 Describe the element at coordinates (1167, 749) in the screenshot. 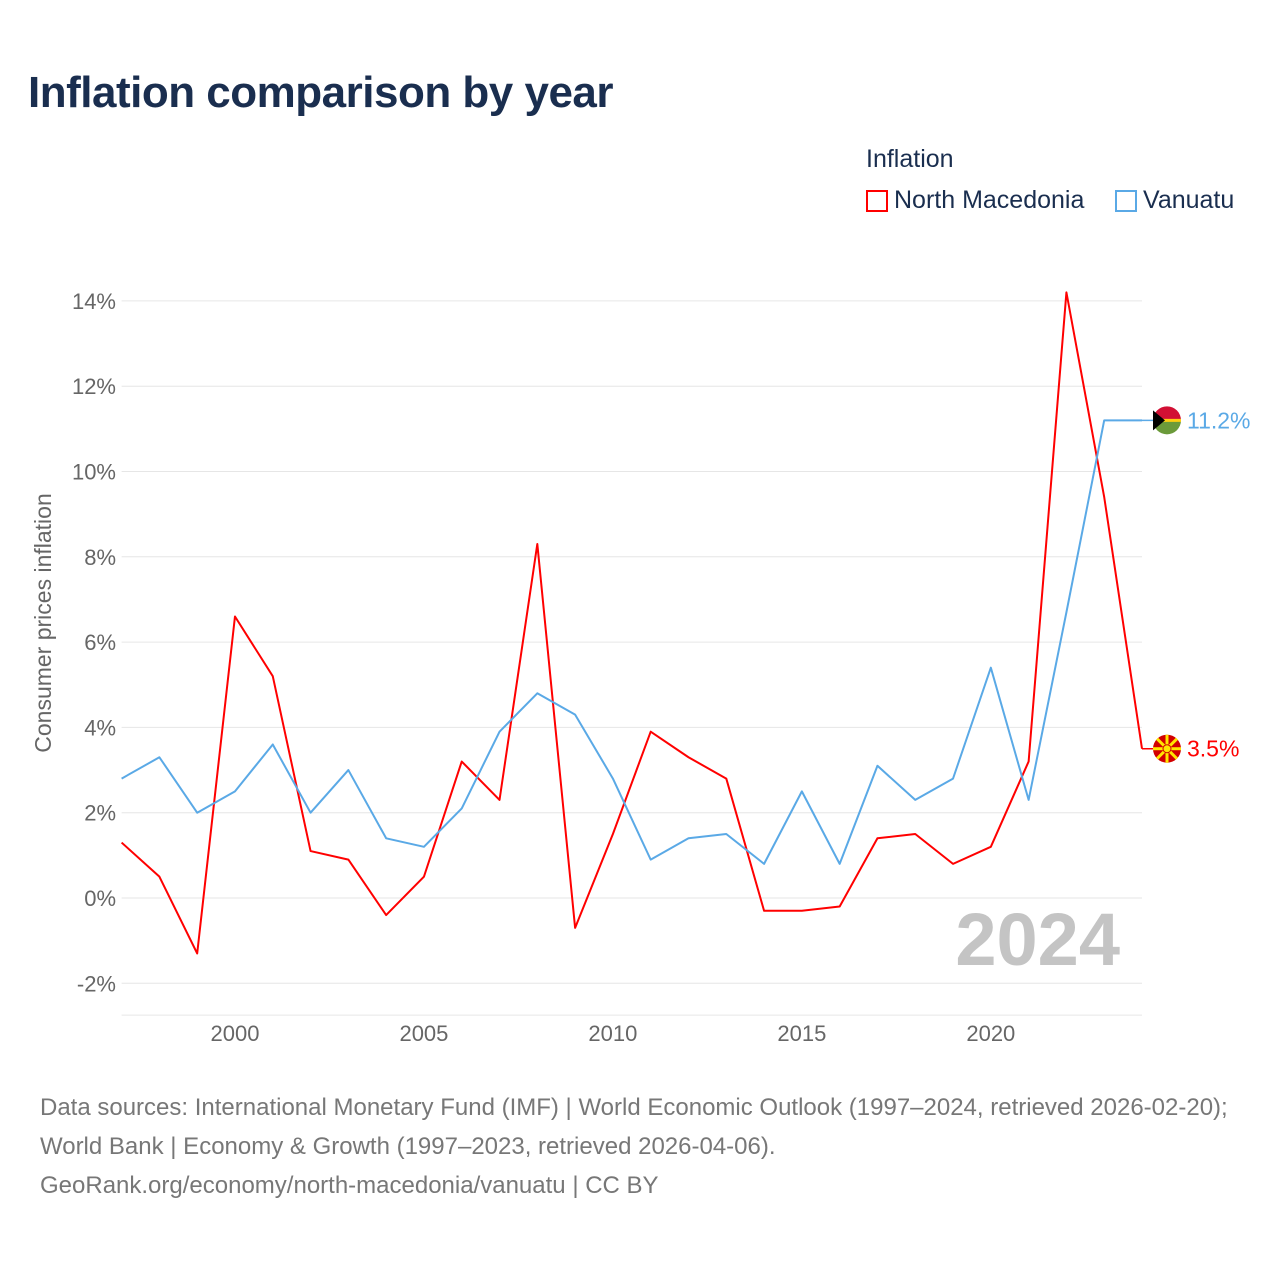

I see `flag-sun` at that location.